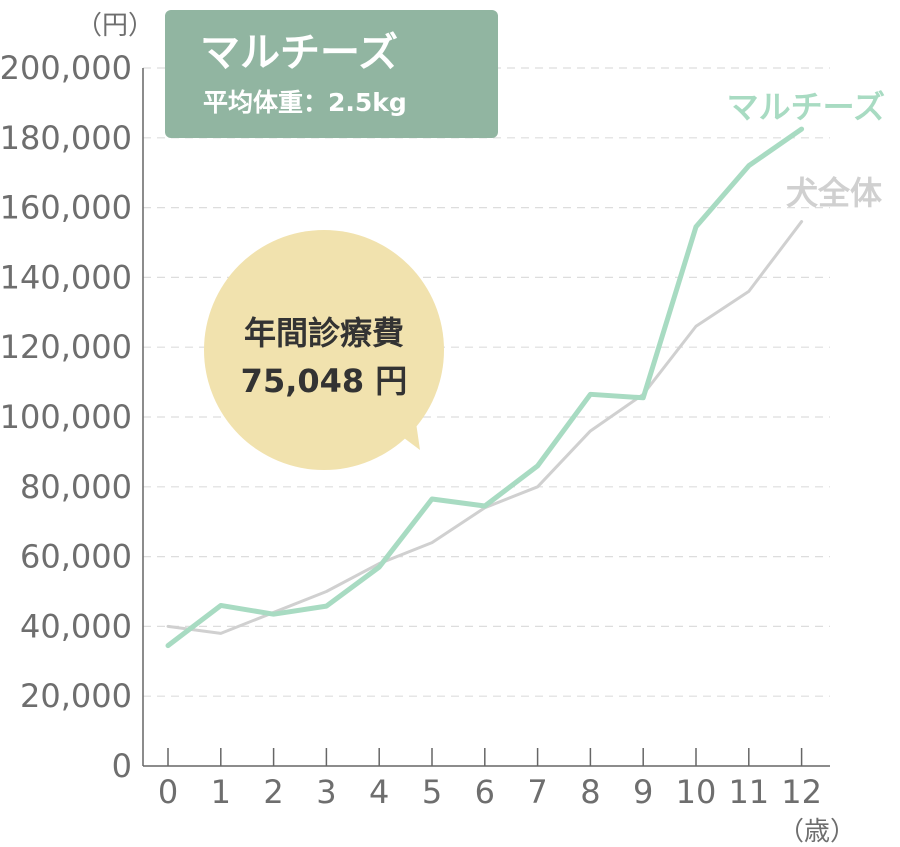 The image size is (900, 847). I want to click on y-tick-label: 200,000, so click(66, 68).